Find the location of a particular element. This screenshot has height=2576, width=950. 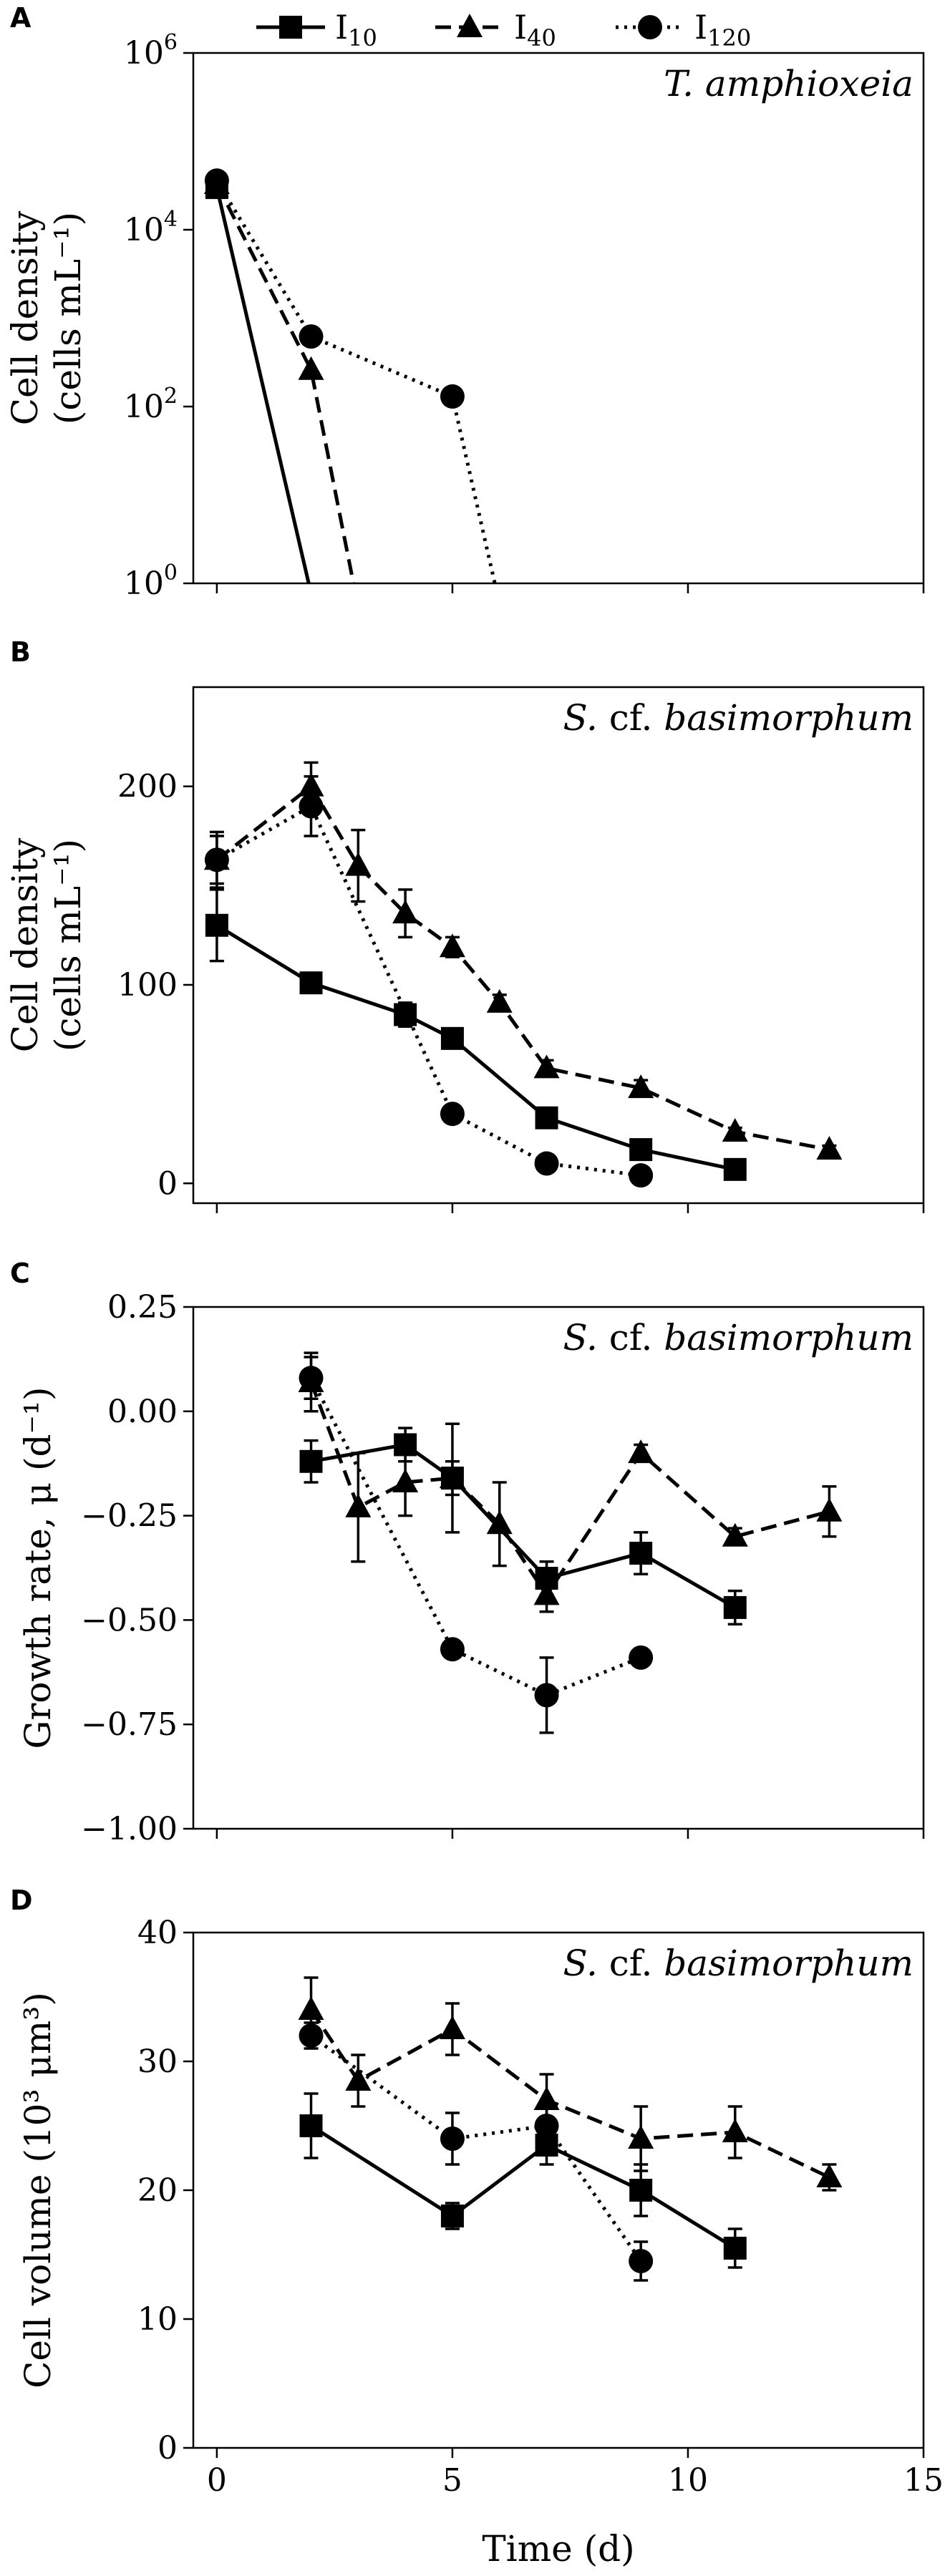

y-tick-label: 100 is located at coordinates (151, 581).